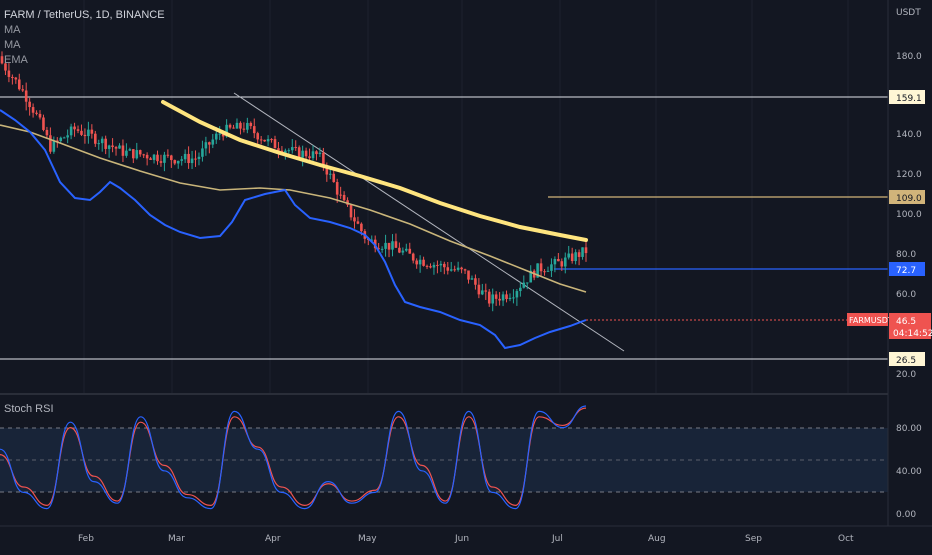  I want to click on ma-long-line, so click(374, 171).